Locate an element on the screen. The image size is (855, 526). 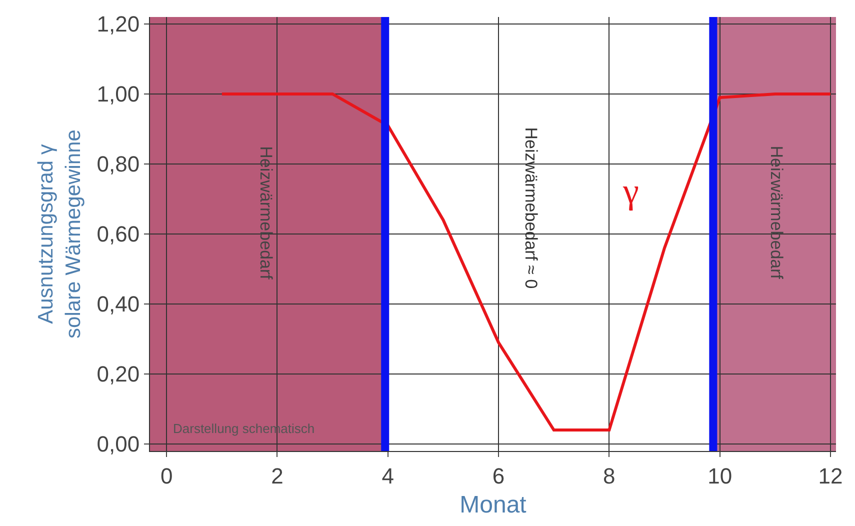
y-tick-label: 0,40 is located at coordinates (118, 304).